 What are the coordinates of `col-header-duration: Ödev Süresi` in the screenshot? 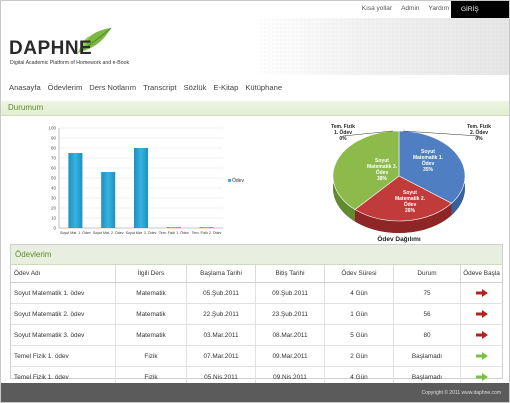 It's located at (359, 274).